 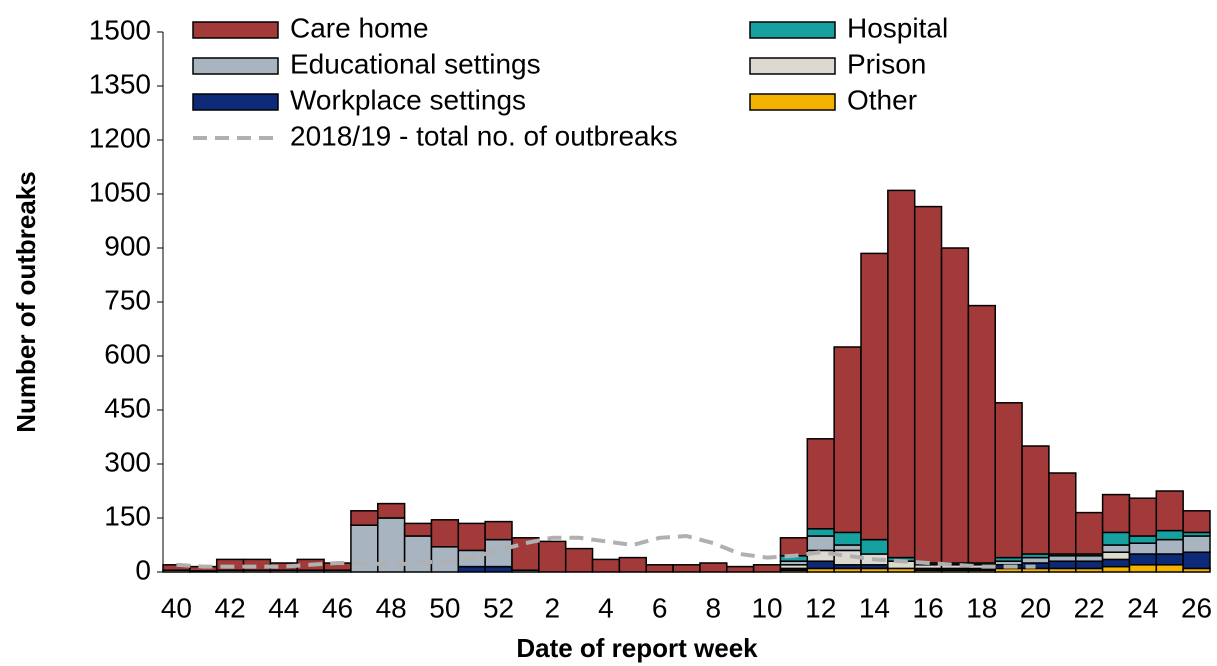 What do you see at coordinates (230, 607) in the screenshot?
I see `x-tick-label: 42` at bounding box center [230, 607].